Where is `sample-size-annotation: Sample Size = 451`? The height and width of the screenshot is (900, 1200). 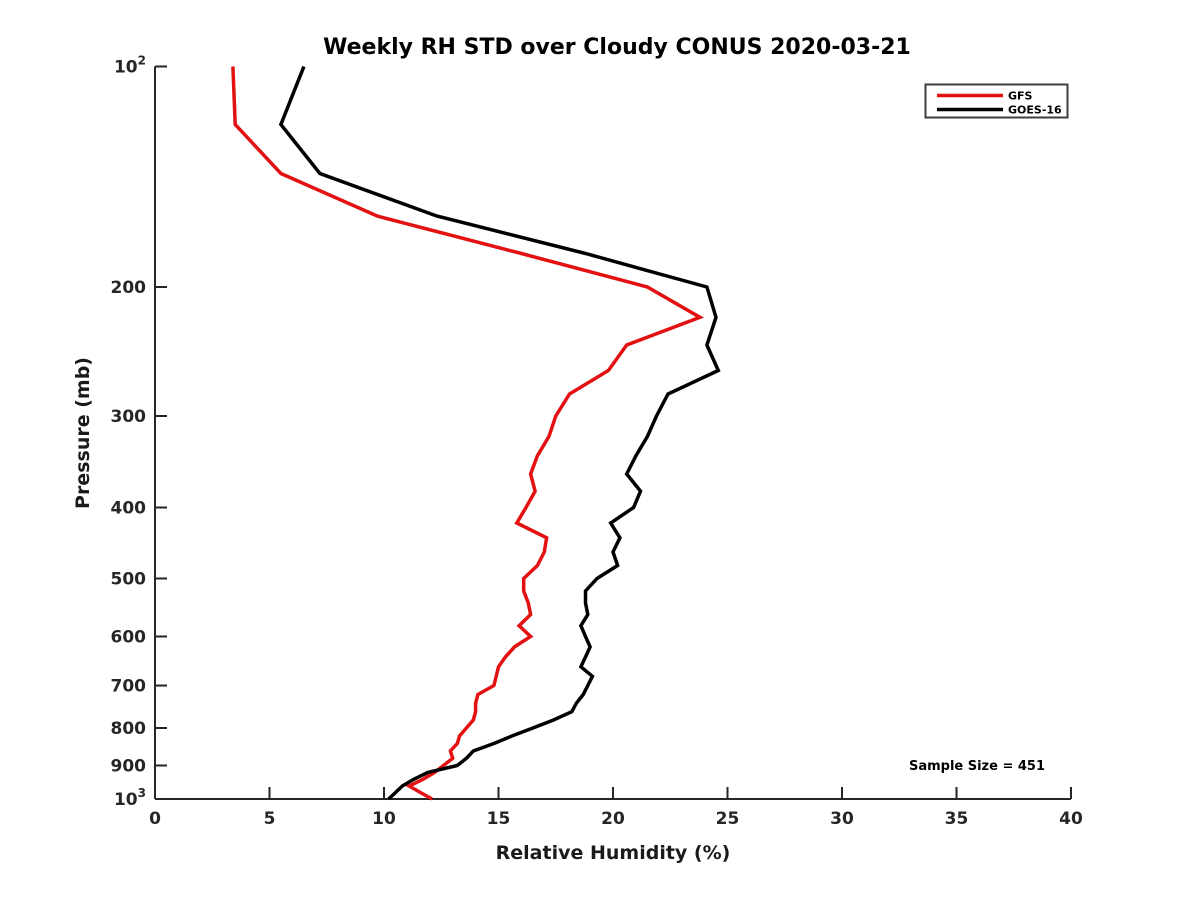 sample-size-annotation: Sample Size = 451 is located at coordinates (977, 766).